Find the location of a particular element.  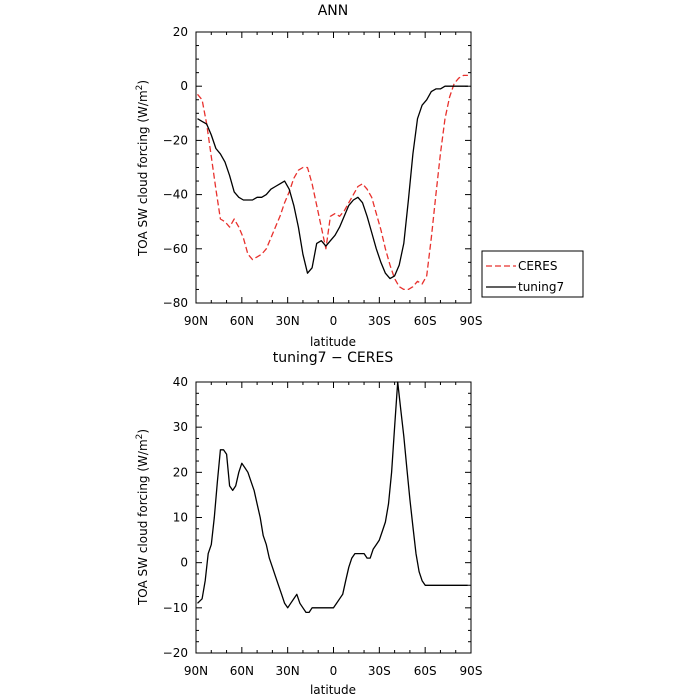

panel-bottom-series-layer is located at coordinates (332, 497).